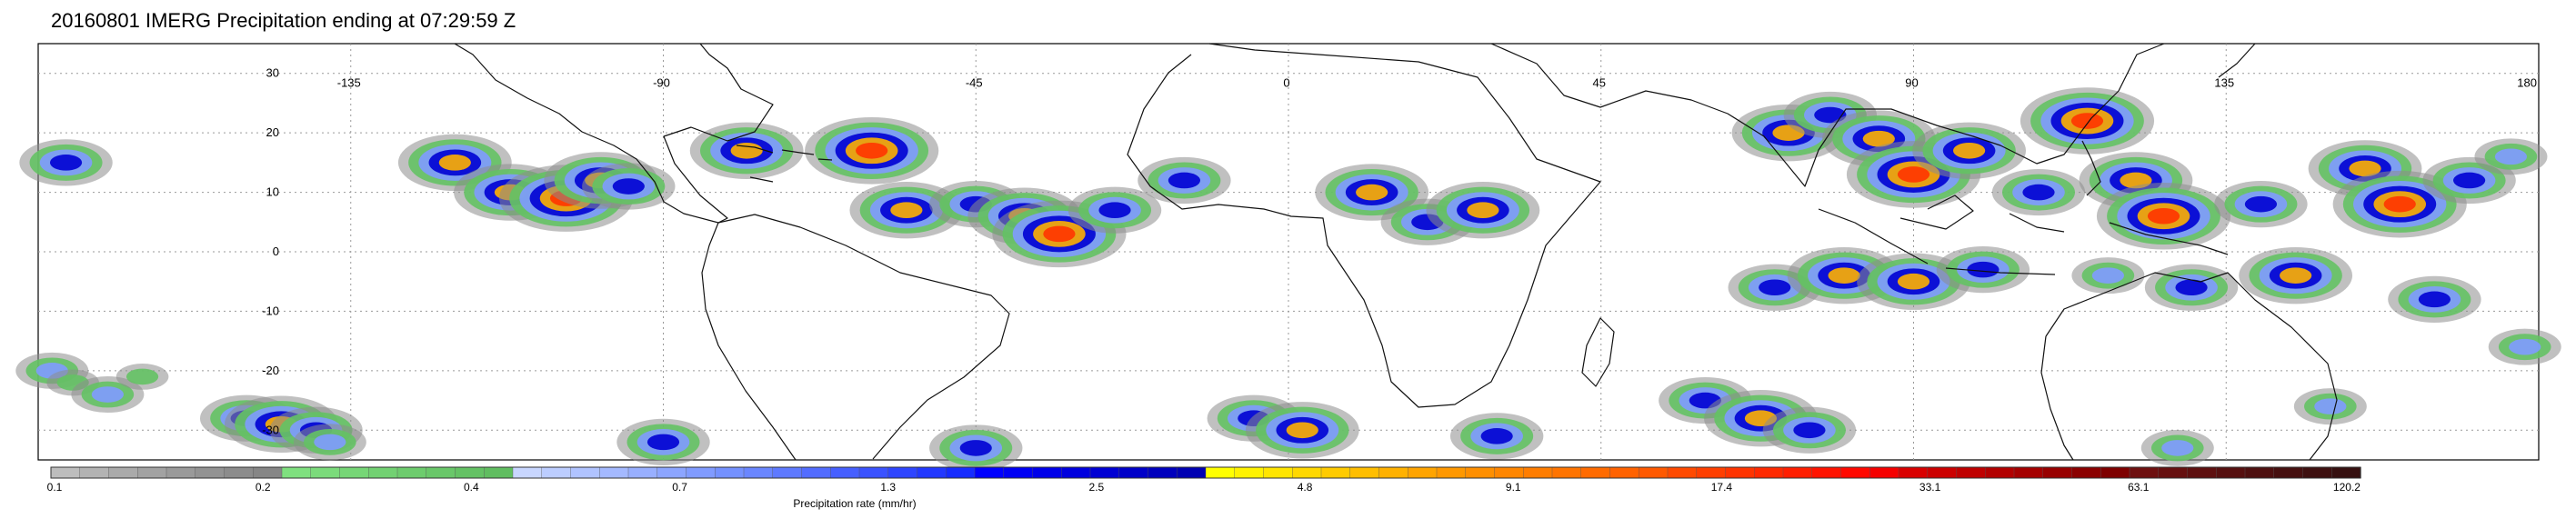 This screenshot has width=2576, height=519. Describe the element at coordinates (270, 370) in the screenshot. I see `lat-label: -20` at that location.